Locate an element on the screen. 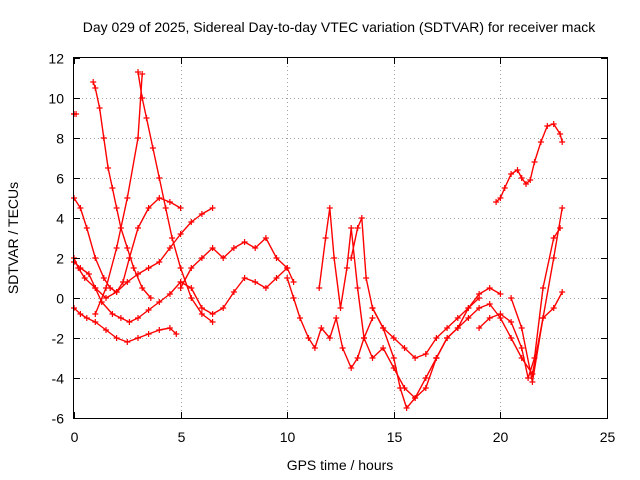  x-axis-label: GPS time / hours is located at coordinates (340, 465).